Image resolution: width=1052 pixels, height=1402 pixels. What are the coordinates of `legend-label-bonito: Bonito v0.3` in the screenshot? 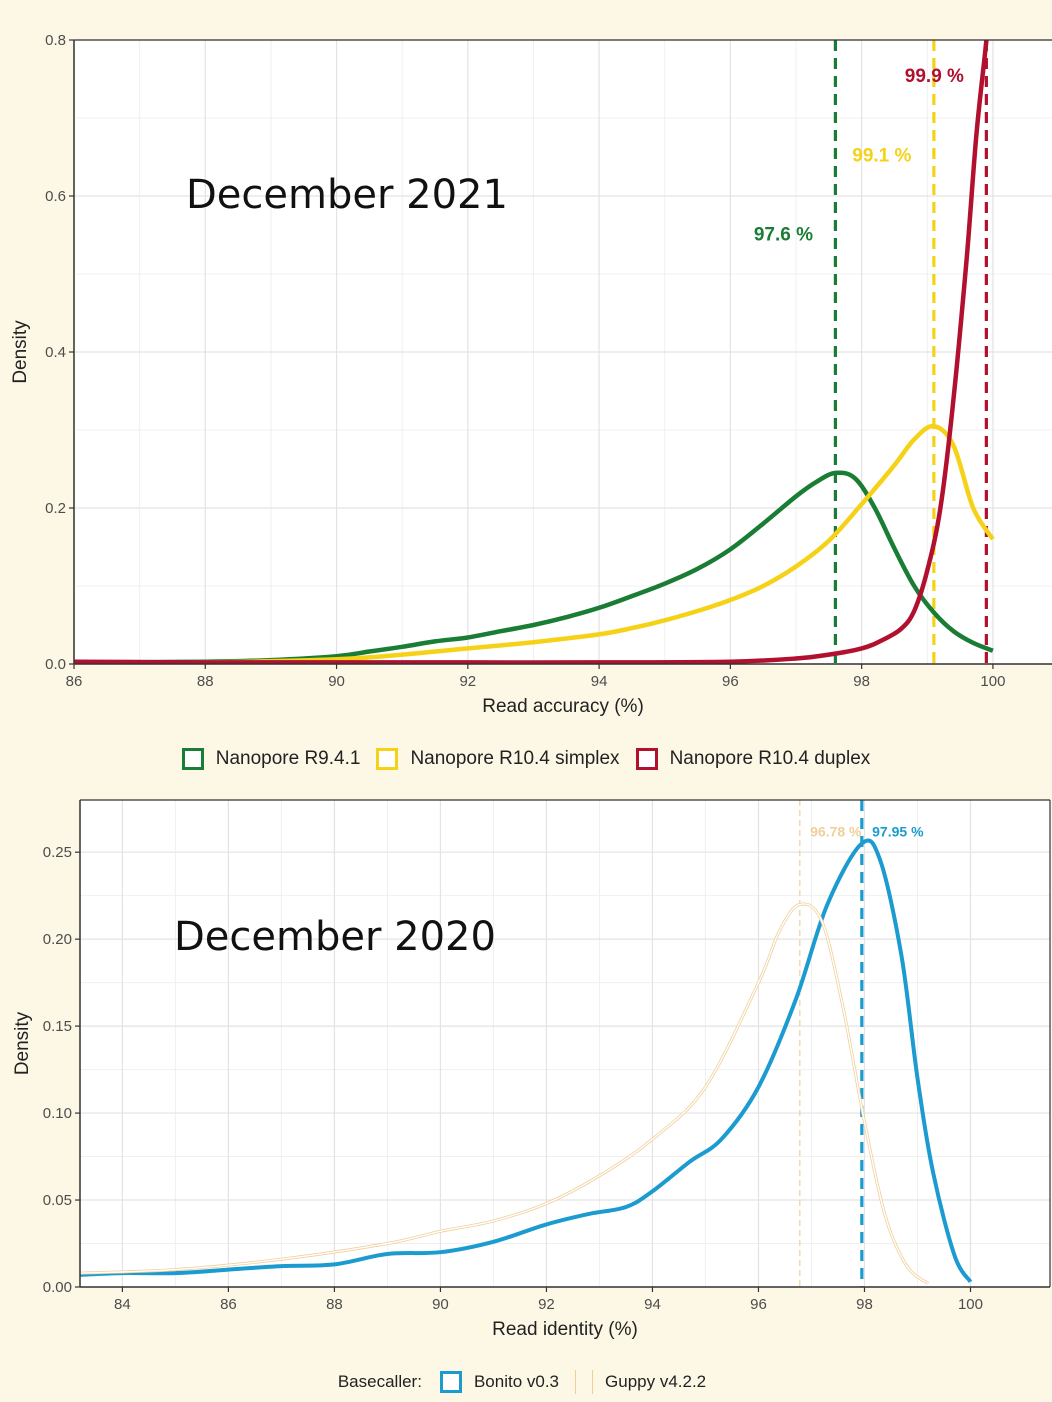 It's located at (516, 1381).